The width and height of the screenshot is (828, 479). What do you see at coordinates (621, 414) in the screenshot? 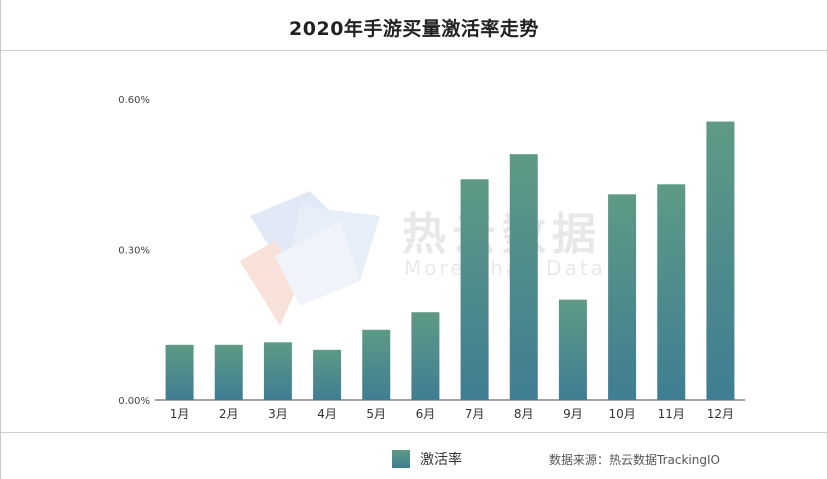
I see `x-tick-label: 10月` at bounding box center [621, 414].